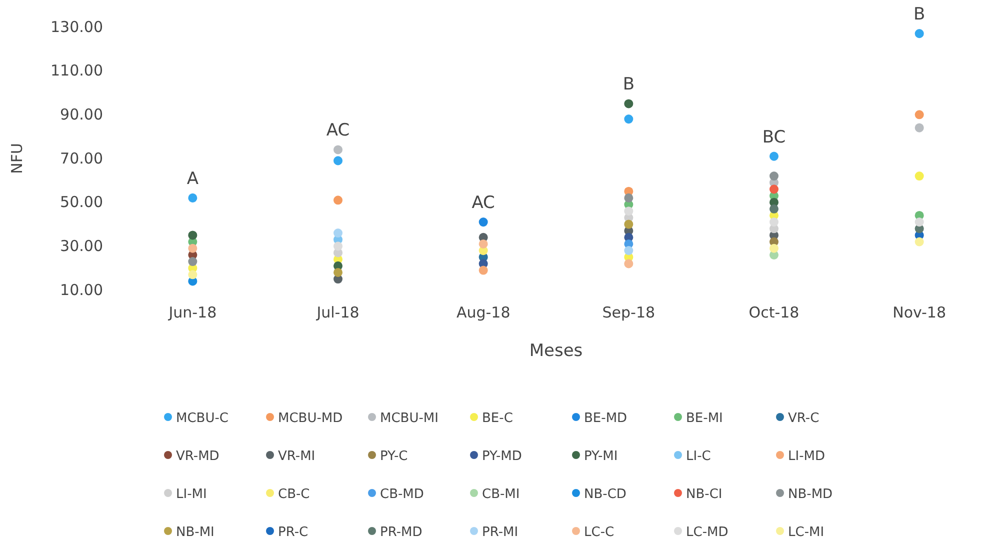  Describe the element at coordinates (601, 456) in the screenshot. I see `legend-label: PY-MI` at that location.